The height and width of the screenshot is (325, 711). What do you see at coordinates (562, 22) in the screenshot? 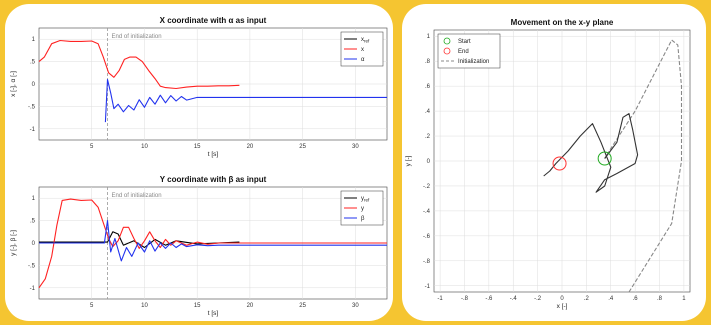
I see `chart-title: Movement on the x-y plane` at bounding box center [562, 22].